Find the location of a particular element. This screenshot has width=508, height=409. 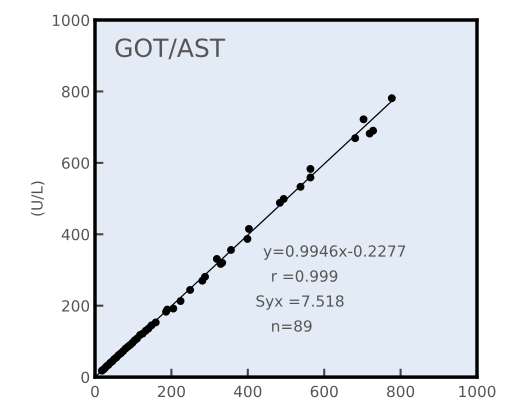

annotation: n=89 is located at coordinates (292, 326).